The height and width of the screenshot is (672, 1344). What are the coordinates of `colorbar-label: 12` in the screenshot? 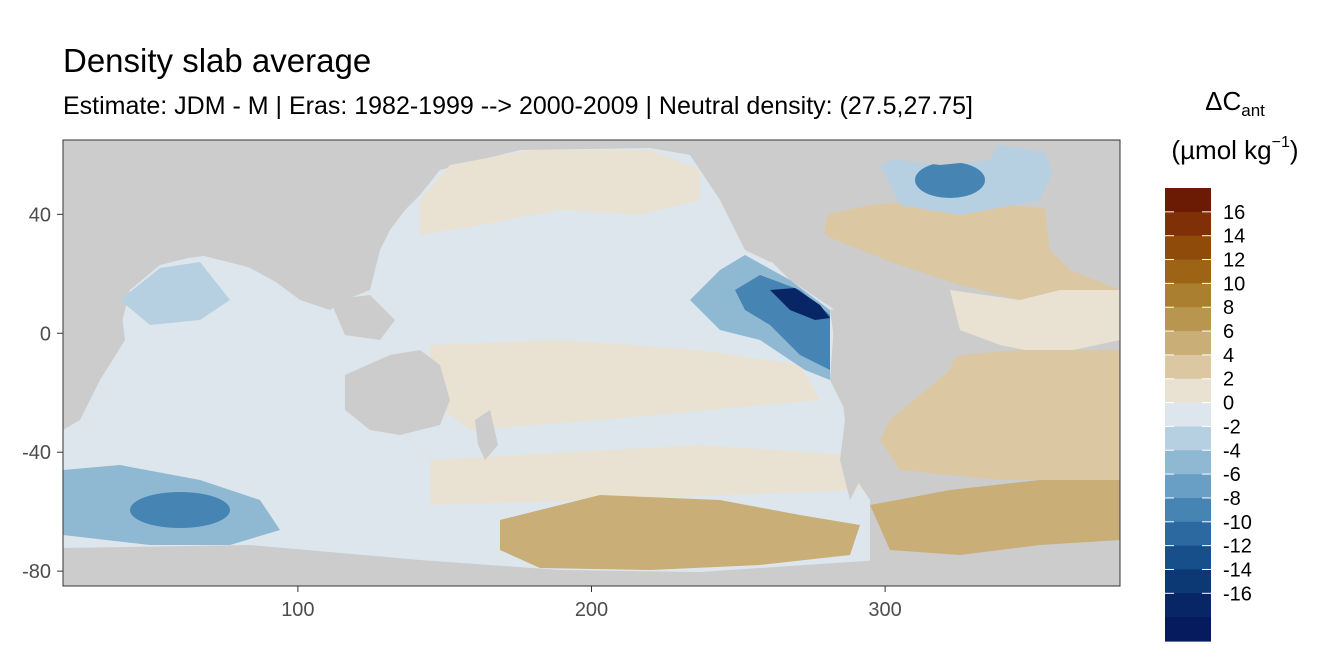 It's located at (1234, 261).